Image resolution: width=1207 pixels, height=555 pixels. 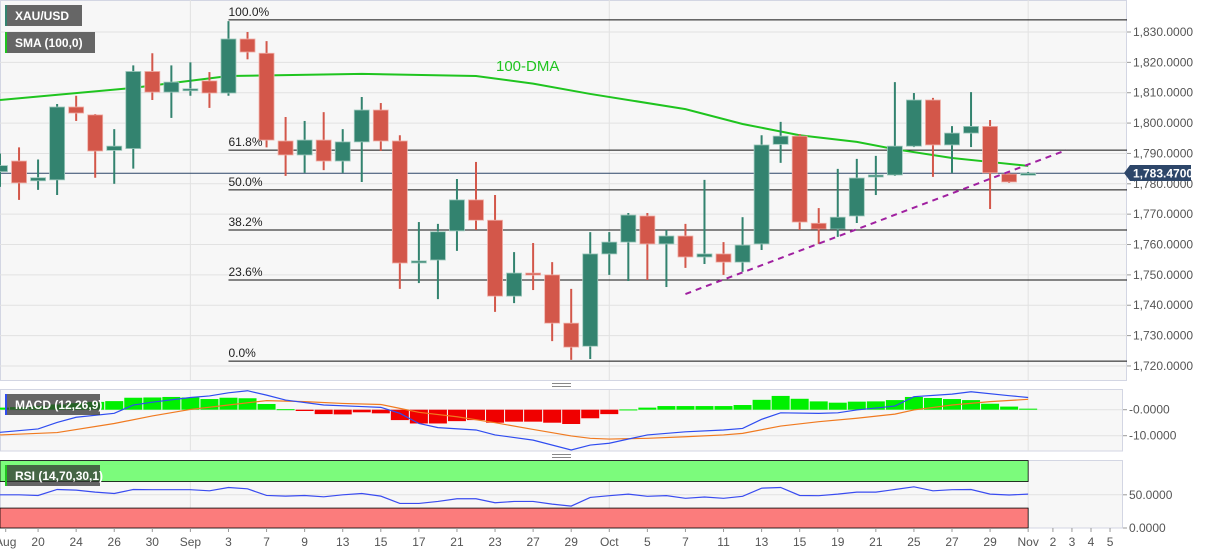 I want to click on rsi-line, so click(x=514, y=496).